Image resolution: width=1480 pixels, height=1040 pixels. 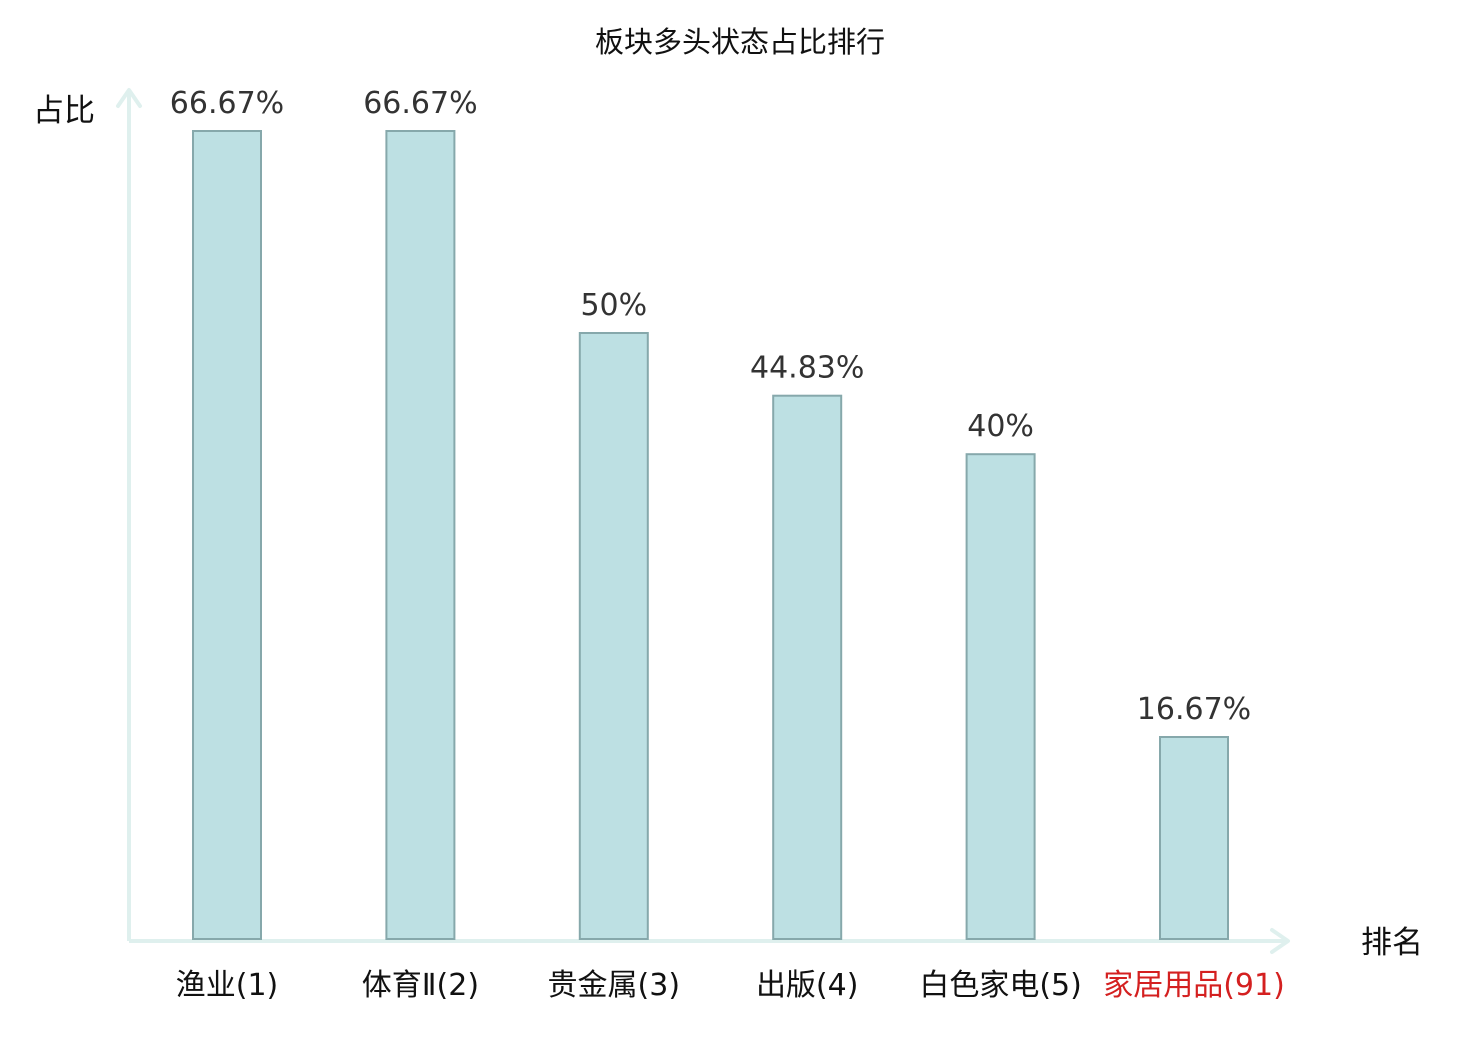 I want to click on category-label: 贵金属(3), so click(x=614, y=985).